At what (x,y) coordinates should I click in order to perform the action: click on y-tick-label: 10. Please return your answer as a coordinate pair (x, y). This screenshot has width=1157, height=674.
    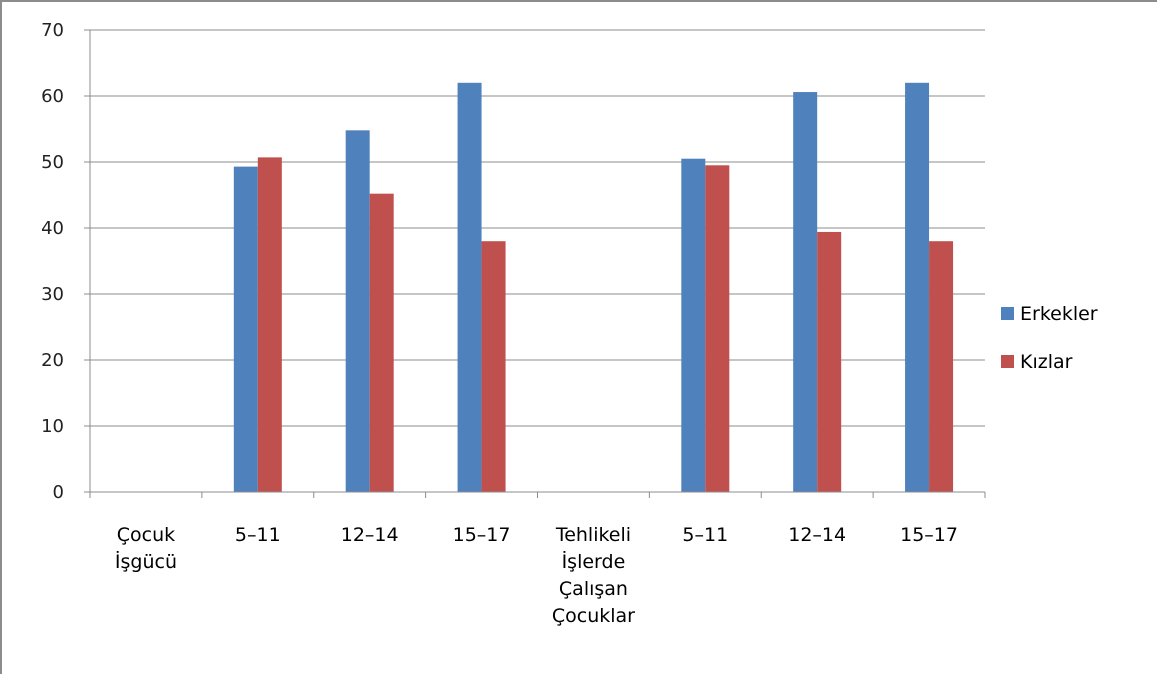
    Looking at the image, I should click on (52, 426).